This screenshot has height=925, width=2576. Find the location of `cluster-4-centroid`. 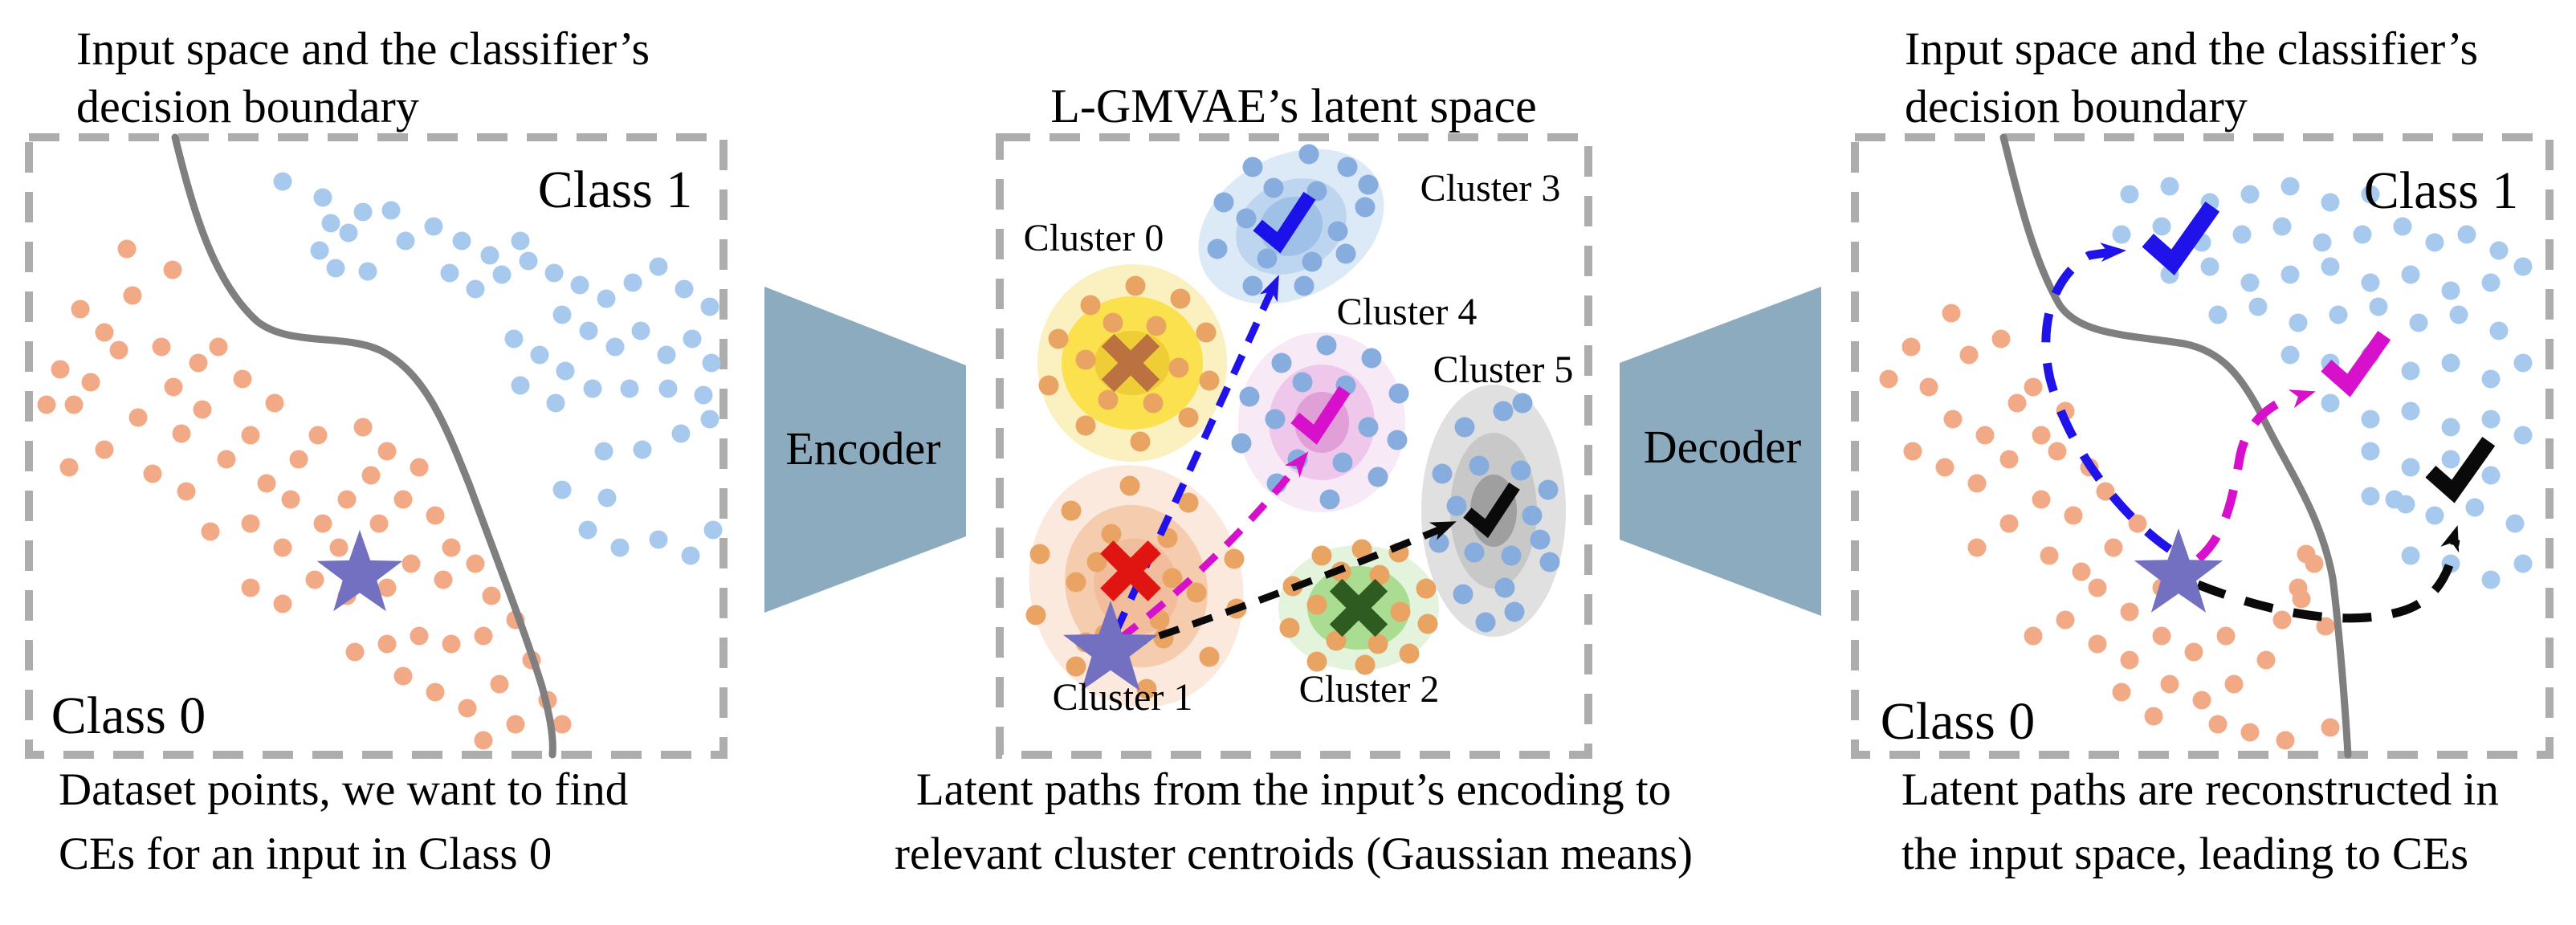

cluster-4-centroid is located at coordinates (1320, 415).